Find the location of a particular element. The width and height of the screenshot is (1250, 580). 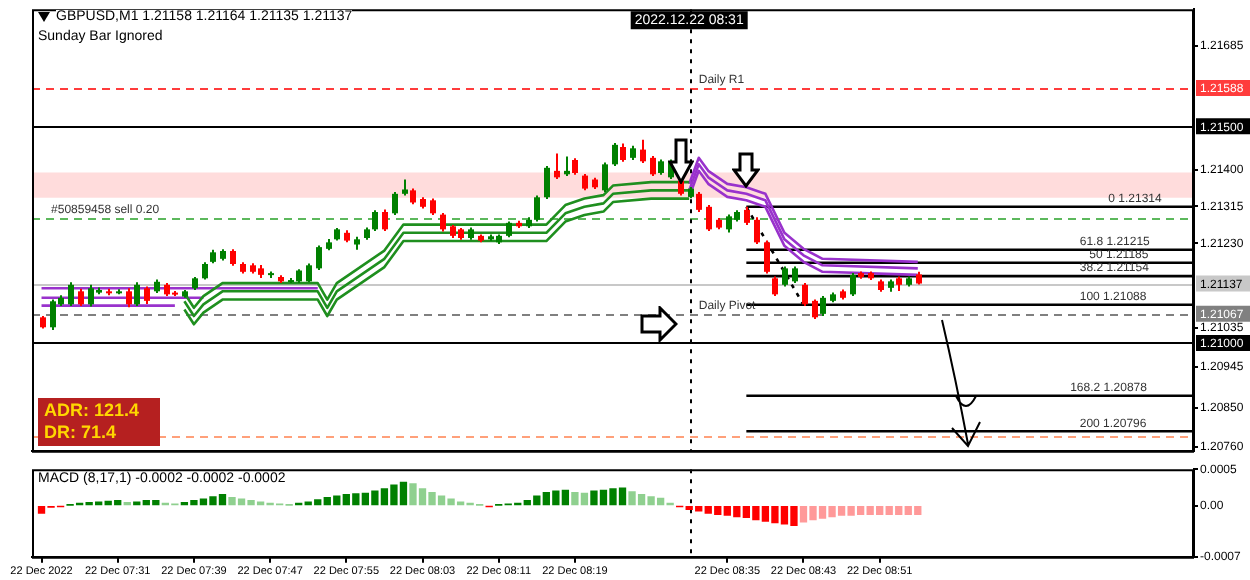

annotation: DR: 71.4 is located at coordinates (81, 433).